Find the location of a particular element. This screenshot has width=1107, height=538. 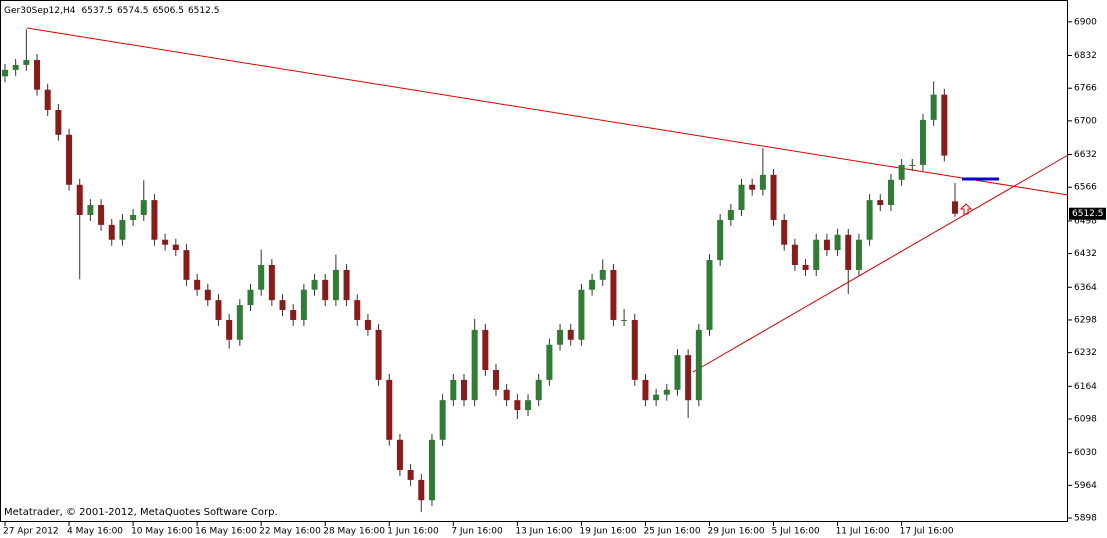

y-tick-label: 6098 is located at coordinates (1085, 419).